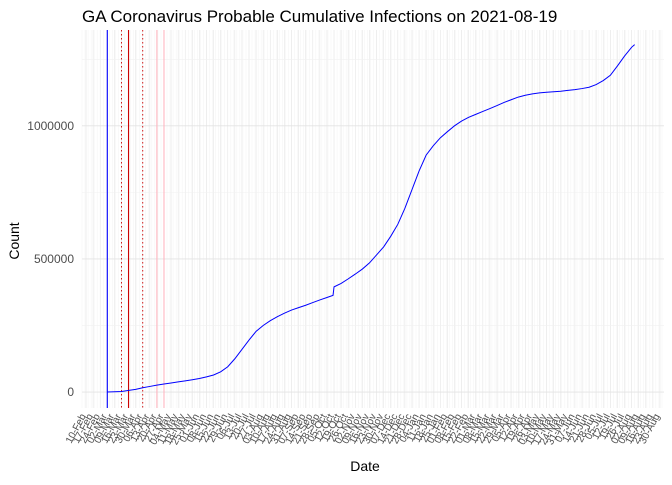  Describe the element at coordinates (14, 240) in the screenshot. I see `y-axis-title: Count` at that location.